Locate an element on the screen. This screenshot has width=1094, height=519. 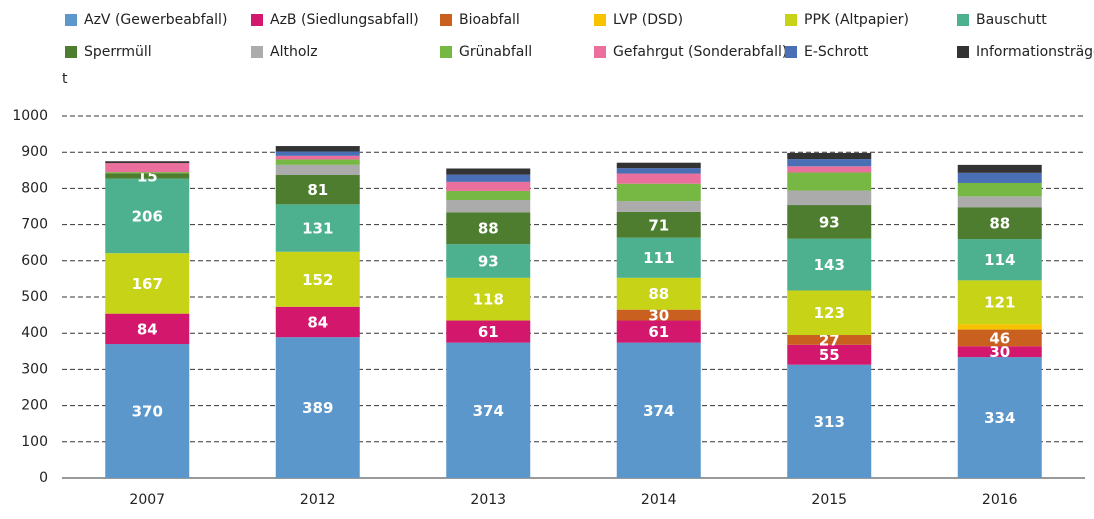
value-label: 46 is located at coordinates (999, 338).